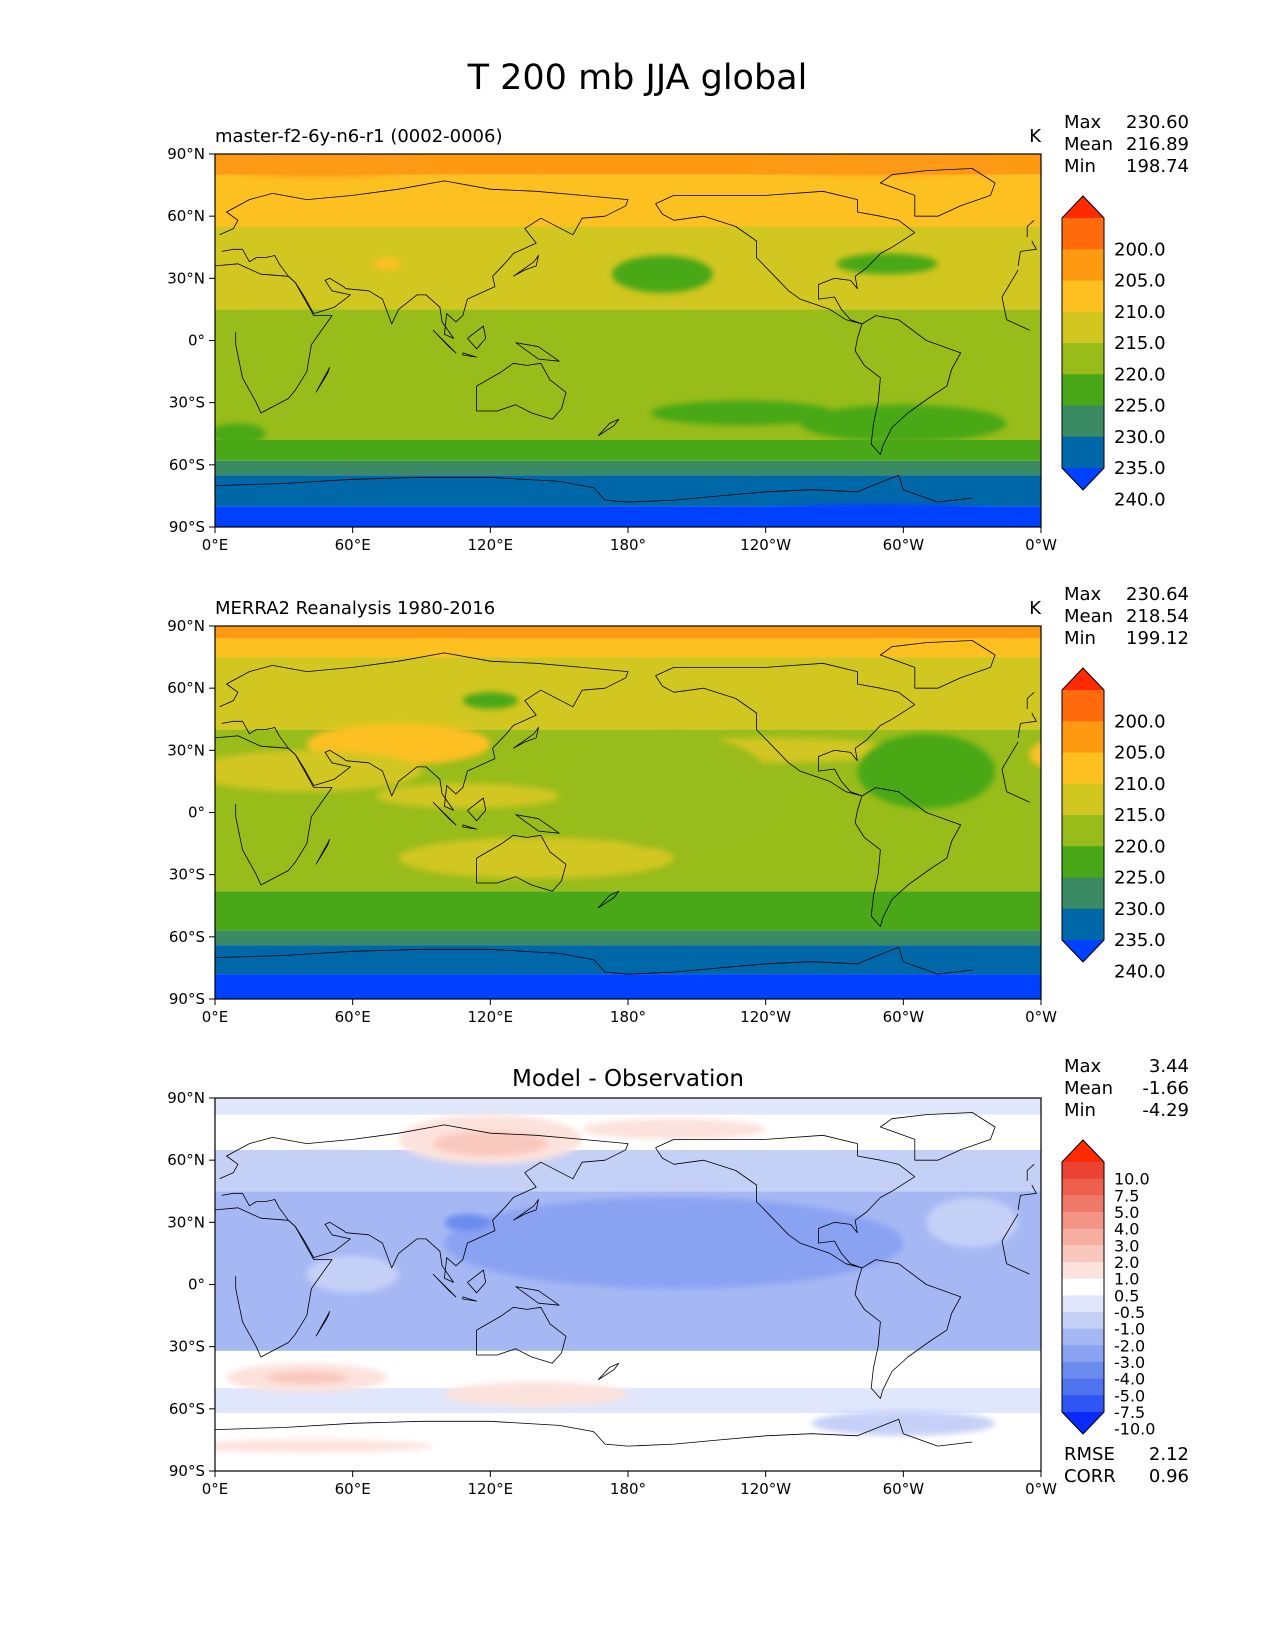  What do you see at coordinates (1035, 608) in the screenshot?
I see `units-label: K` at bounding box center [1035, 608].